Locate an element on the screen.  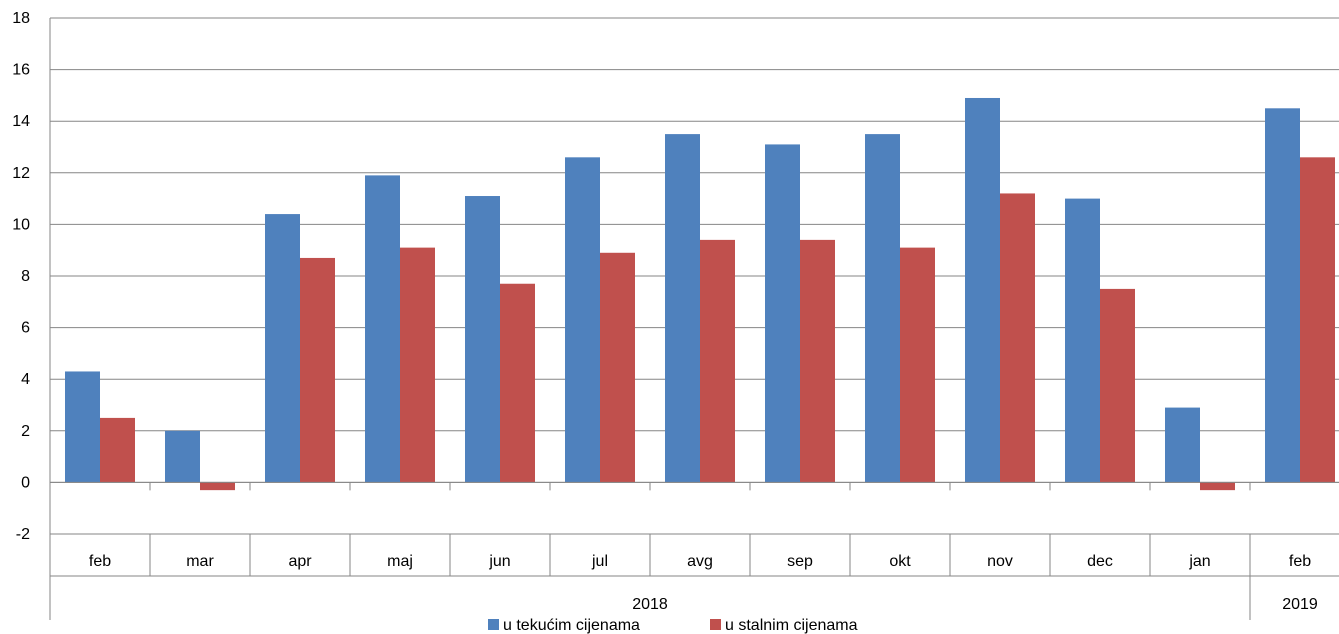
x-group-label: 2018 is located at coordinates (650, 604).